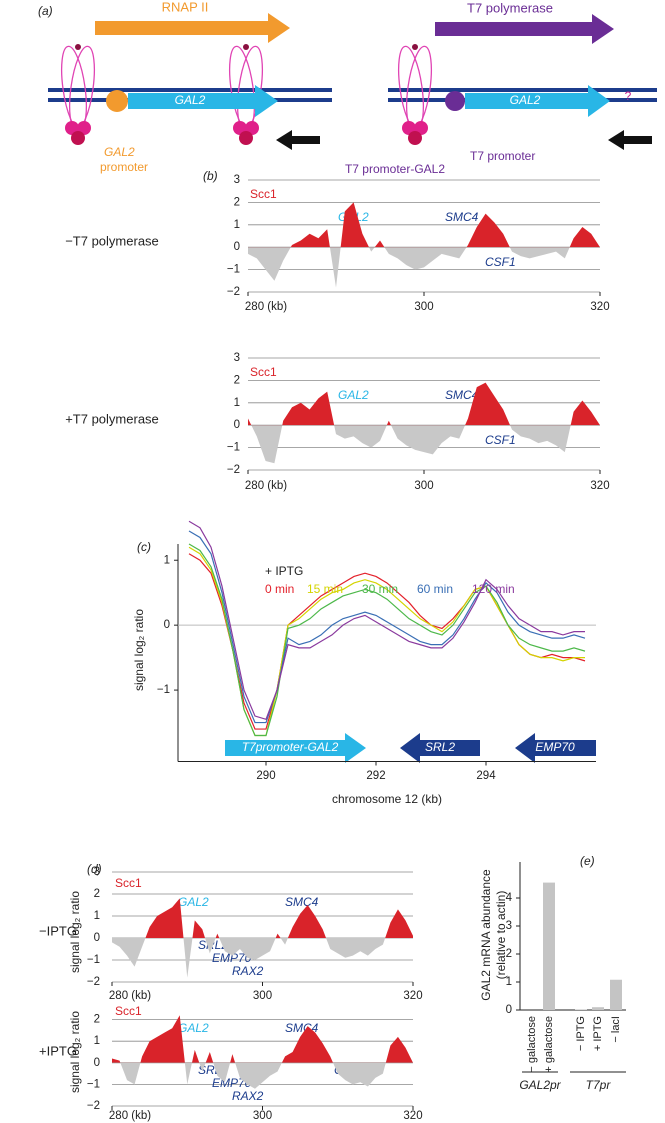  What do you see at coordinates (45, 11) in the screenshot?
I see `panel-label: (a)` at bounding box center [45, 11].